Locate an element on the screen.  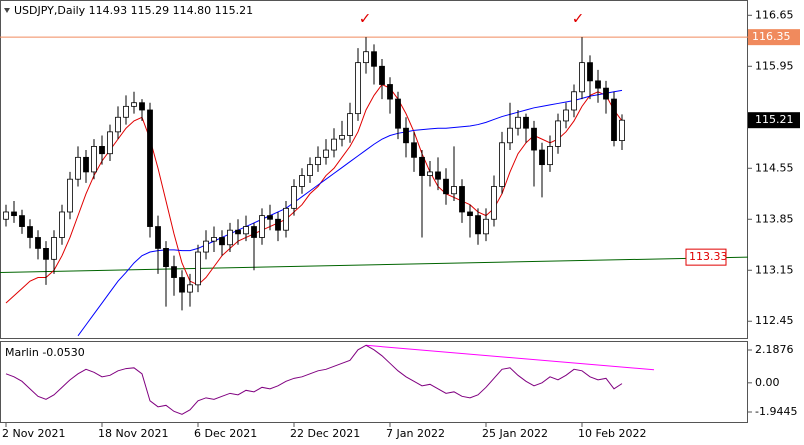
level-label-bg is located at coordinates (774, 37).